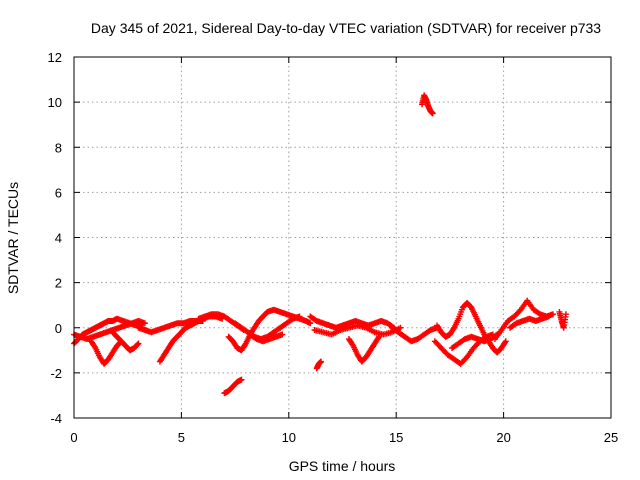 The height and width of the screenshot is (480, 640). What do you see at coordinates (58, 238) in the screenshot?
I see `y-tick-label: 4` at bounding box center [58, 238].